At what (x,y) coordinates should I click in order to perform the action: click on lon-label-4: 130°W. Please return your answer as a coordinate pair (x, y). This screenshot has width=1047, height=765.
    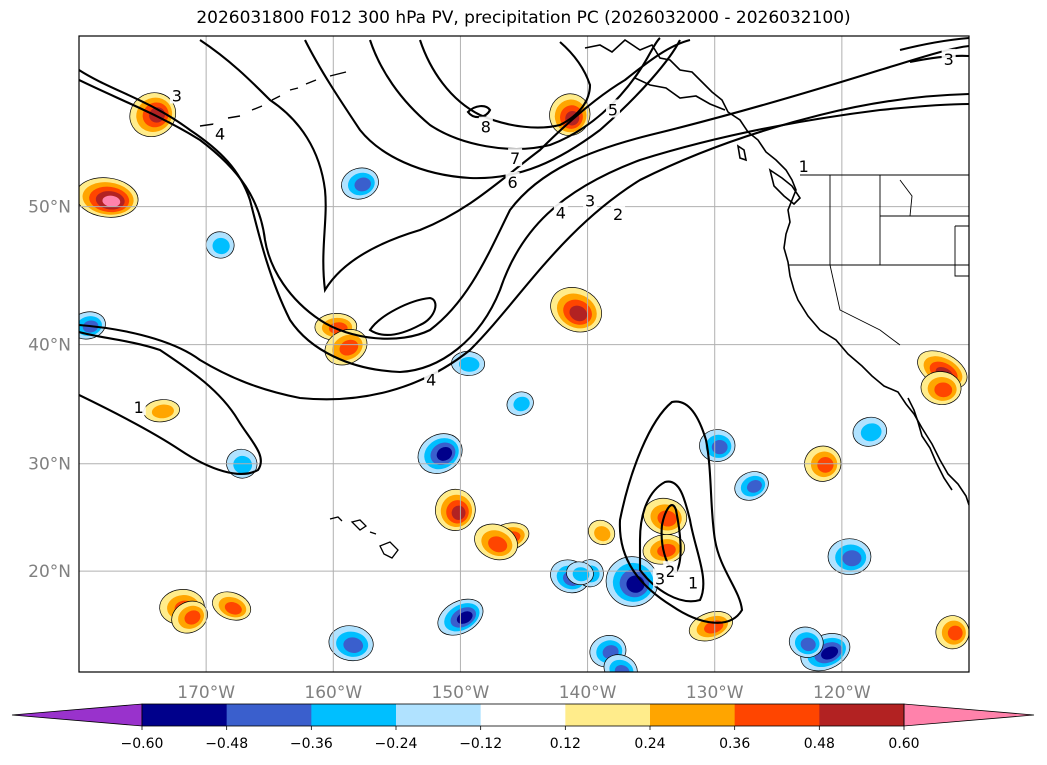
    Looking at the image, I should click on (715, 693).